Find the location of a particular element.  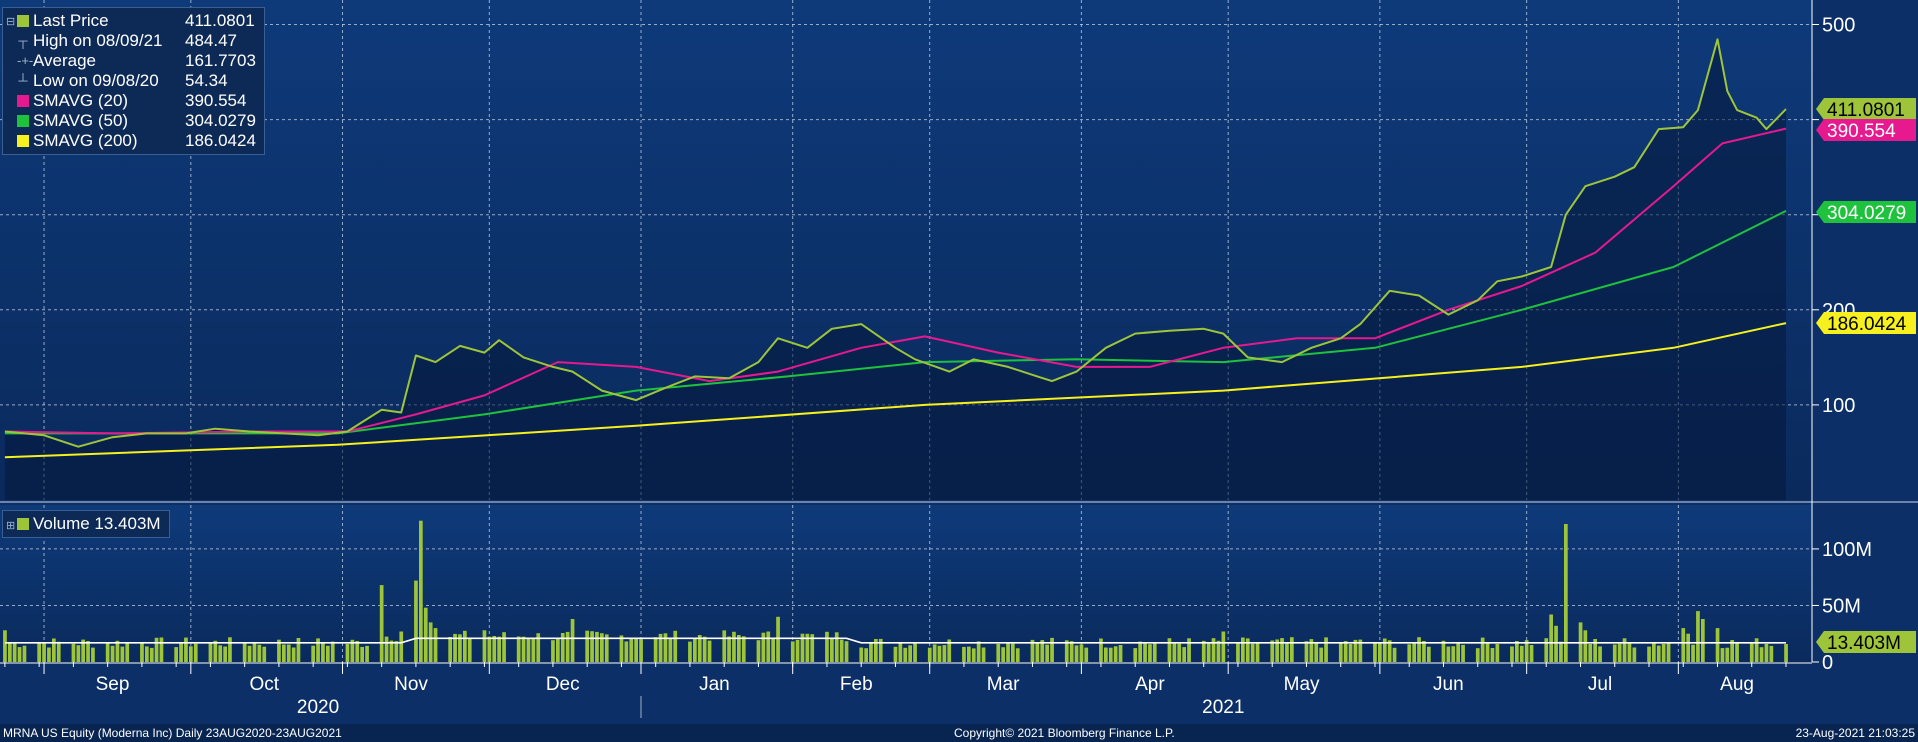

legend-average-value: 161.7703 is located at coordinates (220, 60).